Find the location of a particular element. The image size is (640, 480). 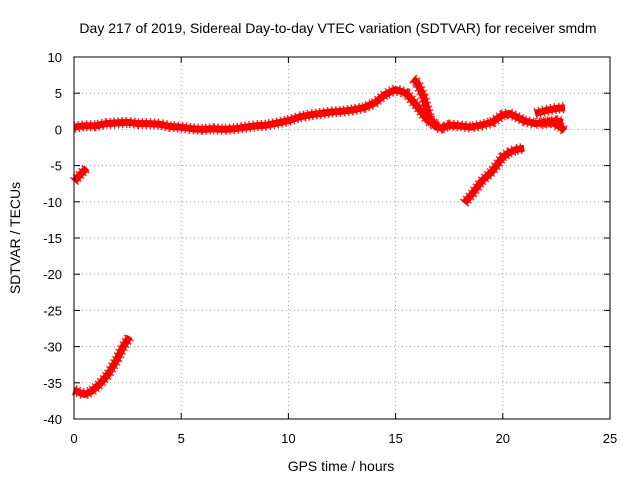

y-tick-labels: 10 5 0 -5 -10 -15 -20 -25 -30 -35 -40 is located at coordinates (52, 238).